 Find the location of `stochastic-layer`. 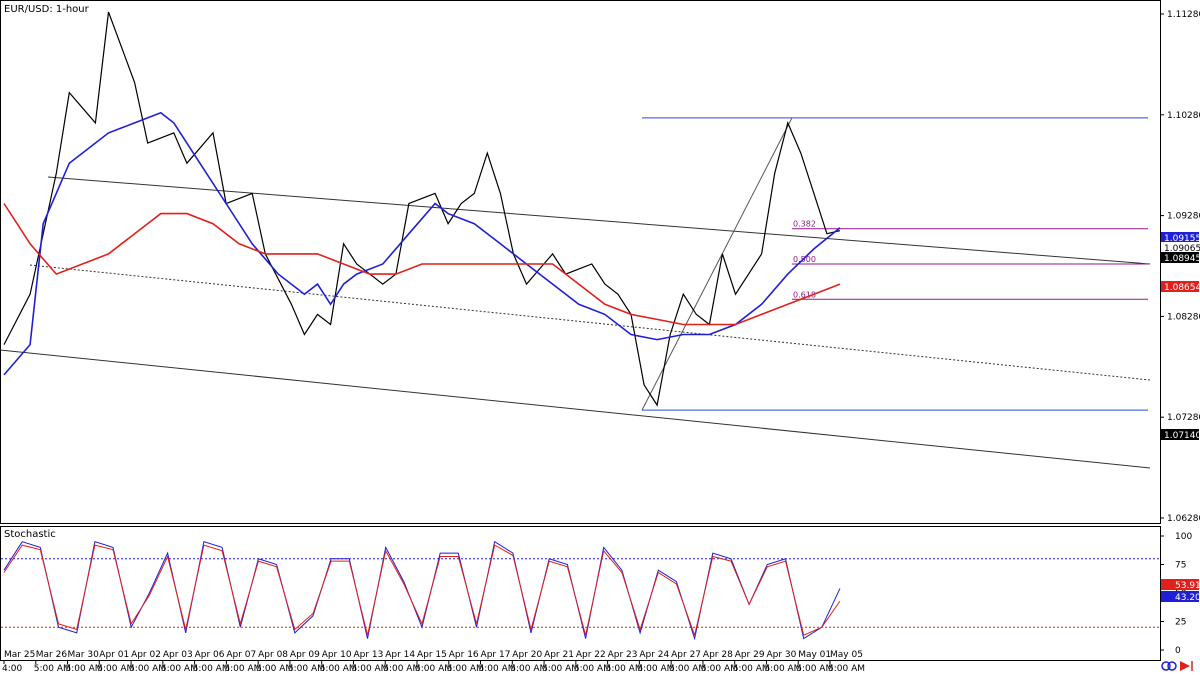

stochastic-layer is located at coordinates (580, 590).